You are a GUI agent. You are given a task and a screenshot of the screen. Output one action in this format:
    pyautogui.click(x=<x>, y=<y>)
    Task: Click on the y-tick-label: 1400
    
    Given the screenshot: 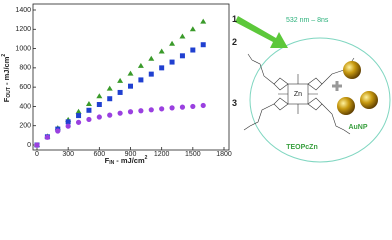 What is the action you would take?
    pyautogui.click(x=23, y=10)
    